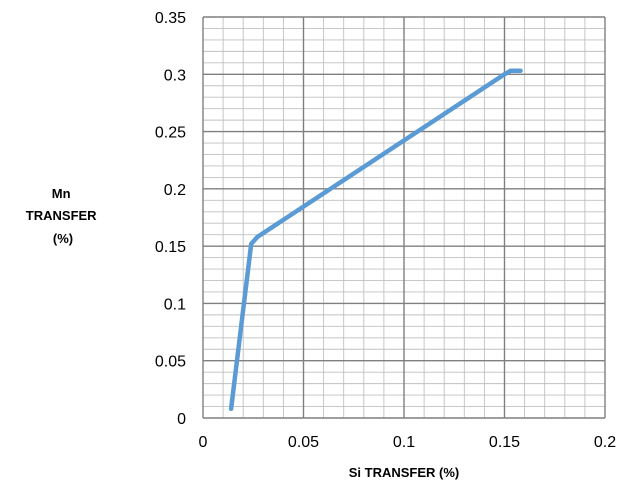 This screenshot has width=630, height=486. Describe the element at coordinates (175, 75) in the screenshot. I see `y-tick-label: 0.3` at that location.